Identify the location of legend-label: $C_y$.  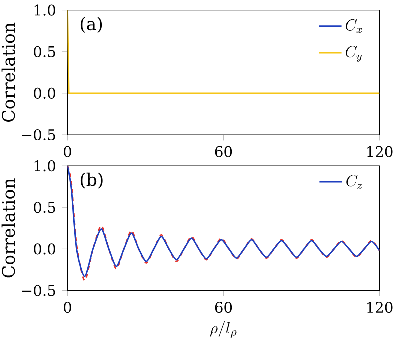
(354, 54).